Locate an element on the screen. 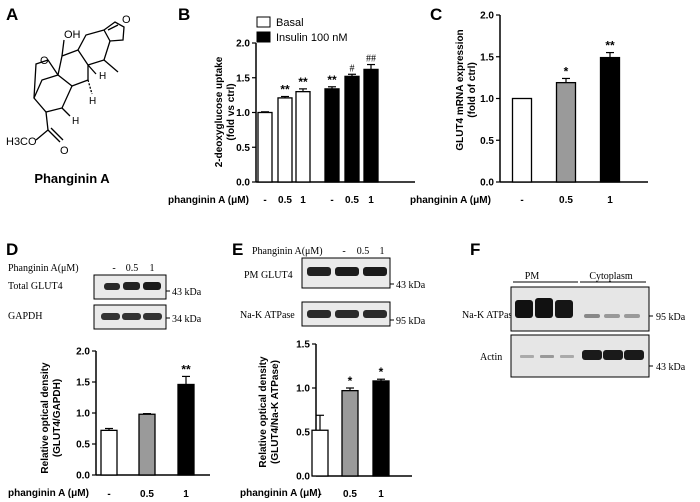 Image resolution: width=700 pixels, height=502 pixels. y-tick-label-e-0: 0.0 is located at coordinates (303, 477).